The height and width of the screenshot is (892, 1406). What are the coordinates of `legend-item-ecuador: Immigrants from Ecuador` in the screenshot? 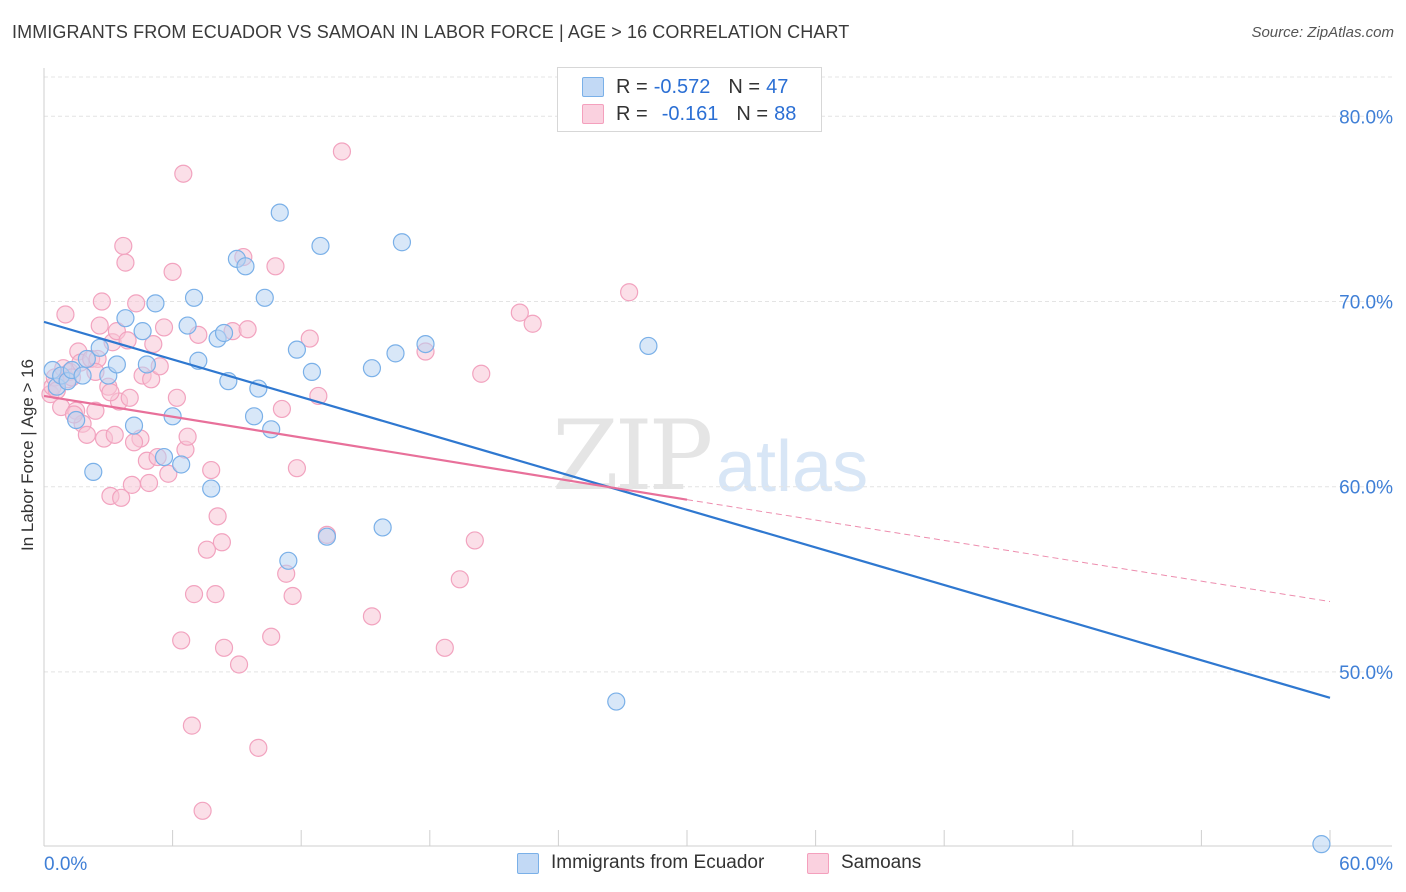 It's located at (640, 863).